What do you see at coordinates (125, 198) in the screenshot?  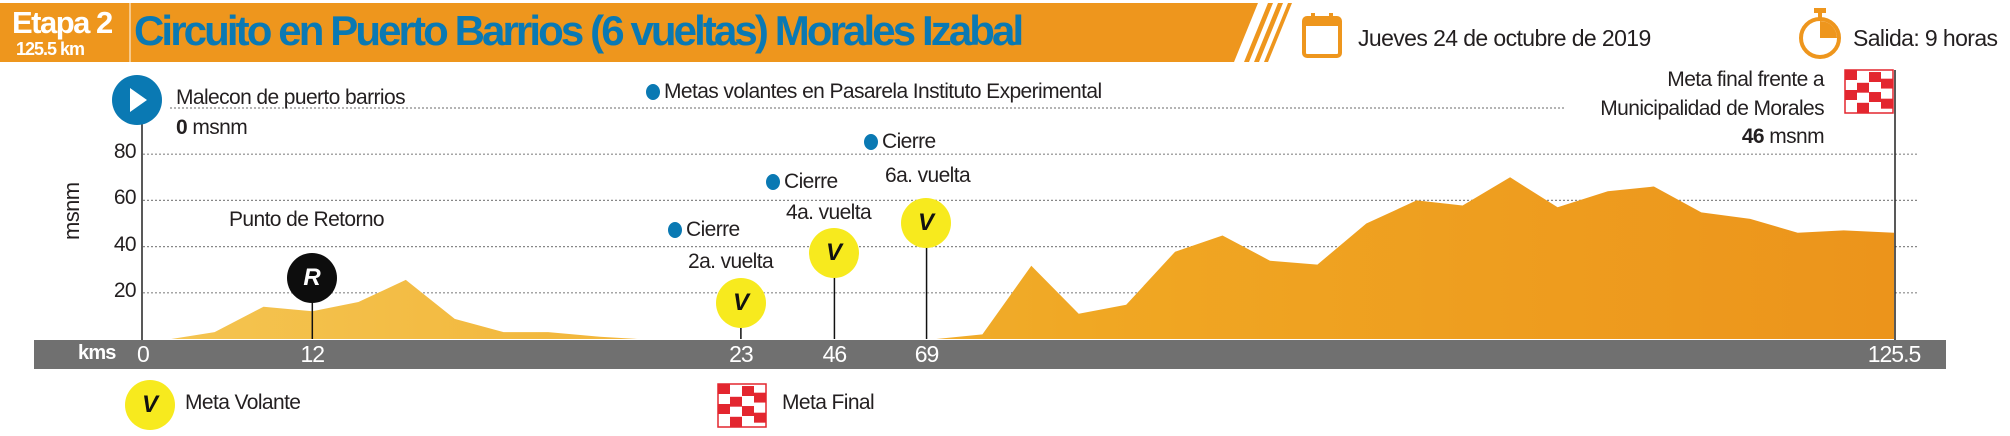 I see `y-tick-label: 60` at bounding box center [125, 198].